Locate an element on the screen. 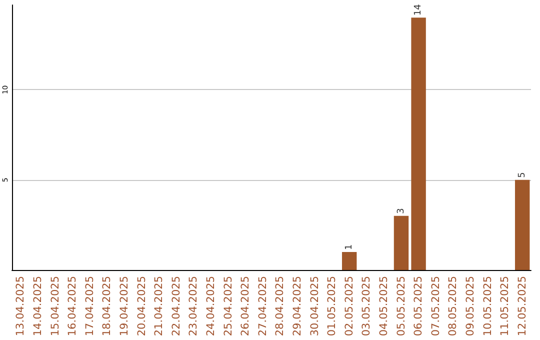 The image size is (540, 340). x-tick-label: 17.04.2025 is located at coordinates (90, 306).